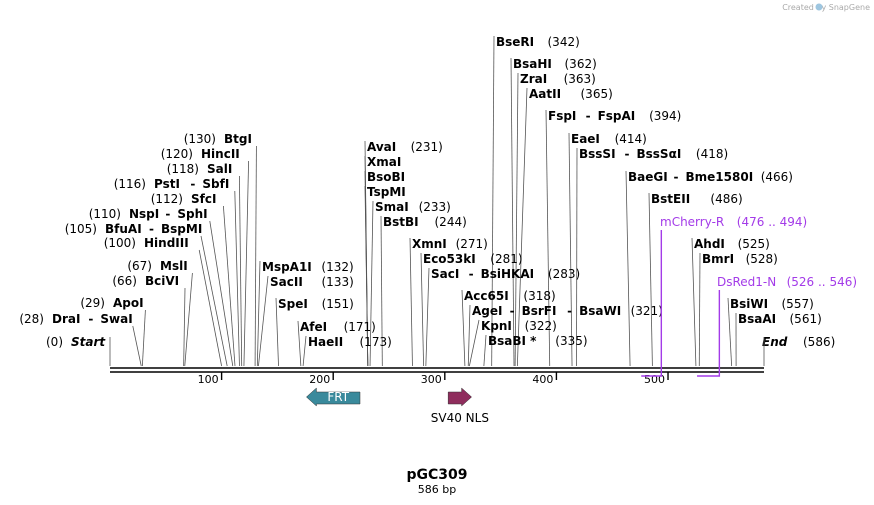  I want to click on site-name: BsoBI, so click(386, 177).